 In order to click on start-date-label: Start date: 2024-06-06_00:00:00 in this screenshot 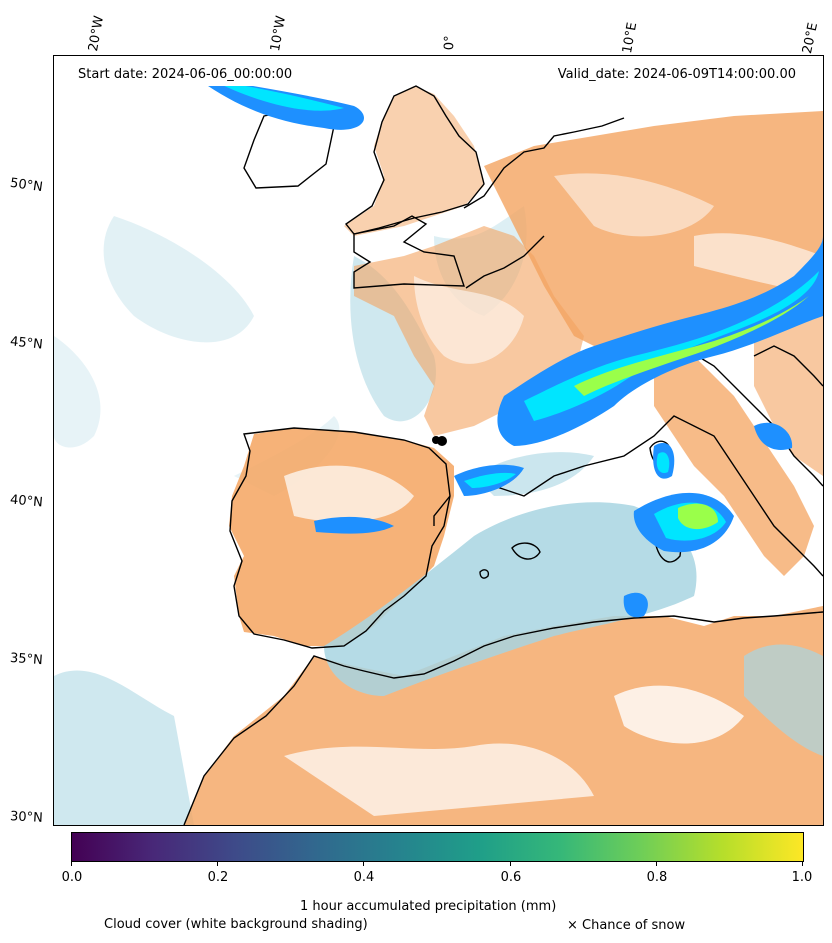, I will do `click(185, 75)`.